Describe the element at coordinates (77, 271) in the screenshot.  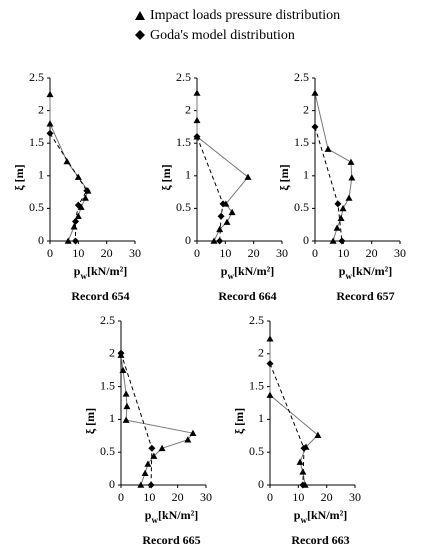
I see `x-axis-label-part: p` at that location.